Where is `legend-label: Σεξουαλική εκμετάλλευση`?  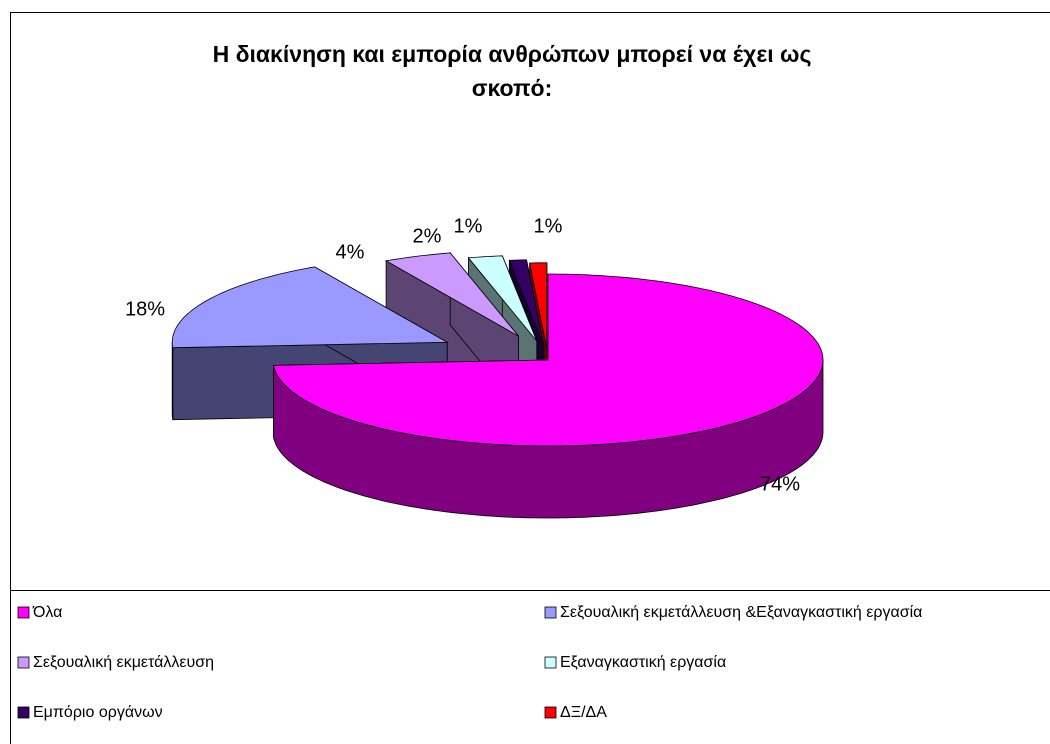
legend-label: Σεξουαλική εκμετάλλευση is located at coordinates (123, 662).